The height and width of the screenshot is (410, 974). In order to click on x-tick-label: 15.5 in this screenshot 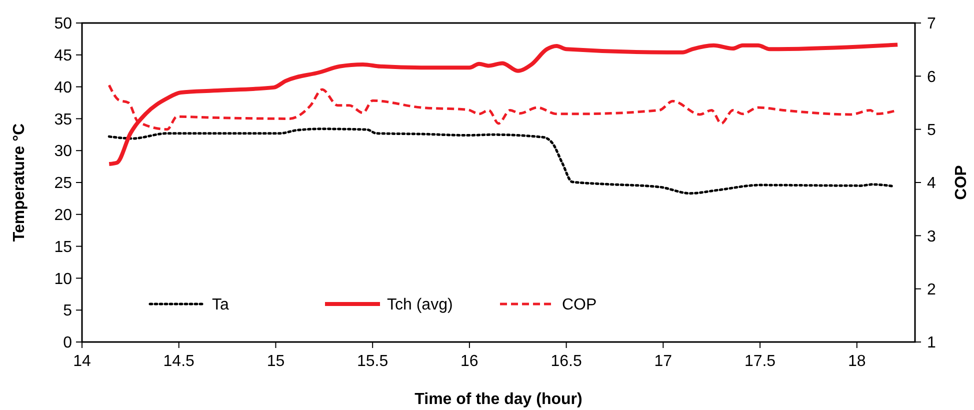, I will do `click(372, 361)`.